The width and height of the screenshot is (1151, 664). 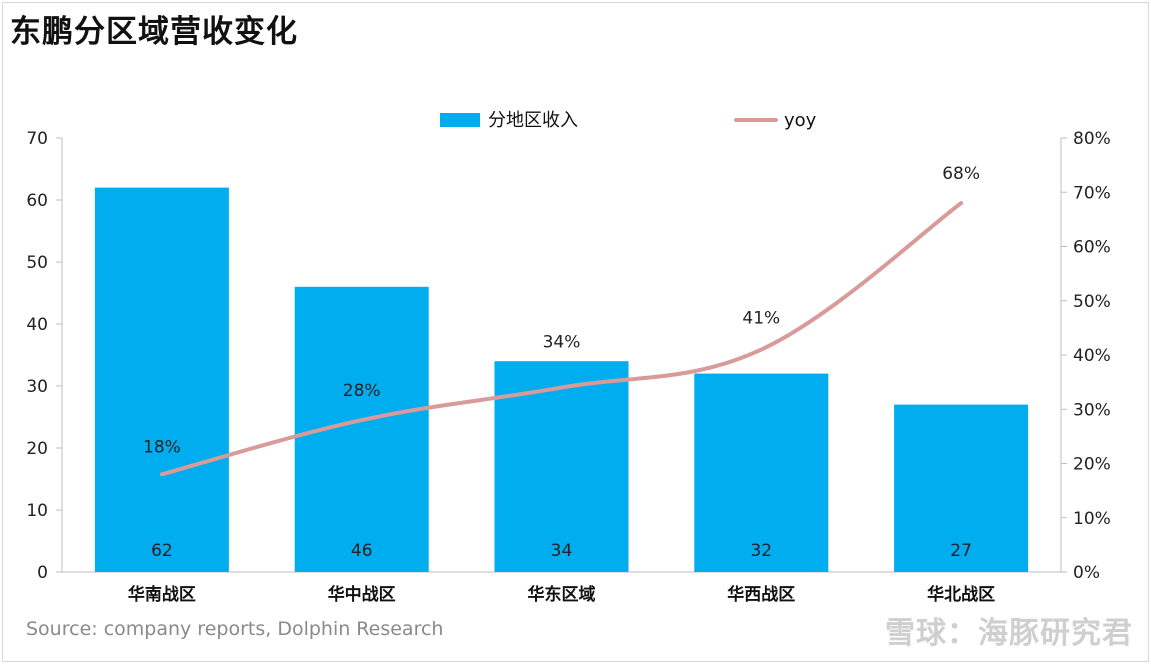 What do you see at coordinates (1092, 193) in the screenshot?
I see `right-axis-tick-label: 70%` at bounding box center [1092, 193].